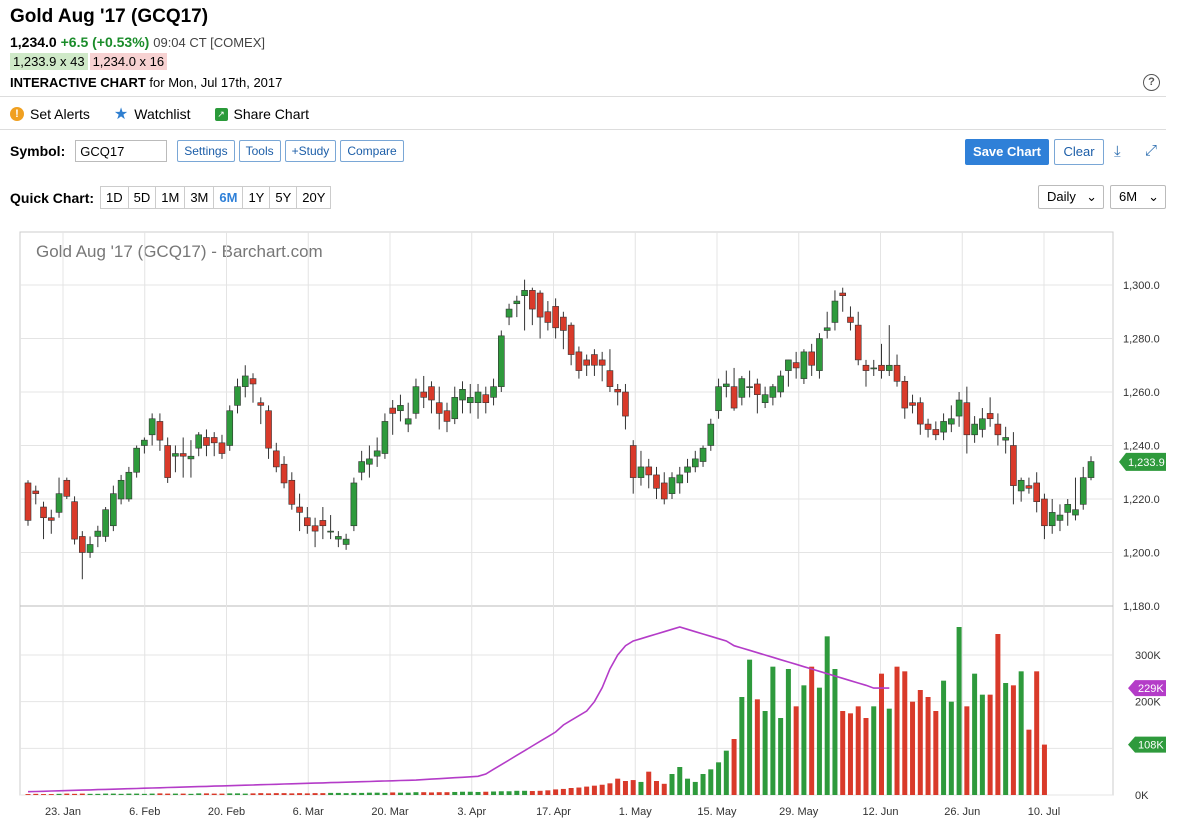  I want to click on save-chart-button: Save Chart, so click(1007, 152).